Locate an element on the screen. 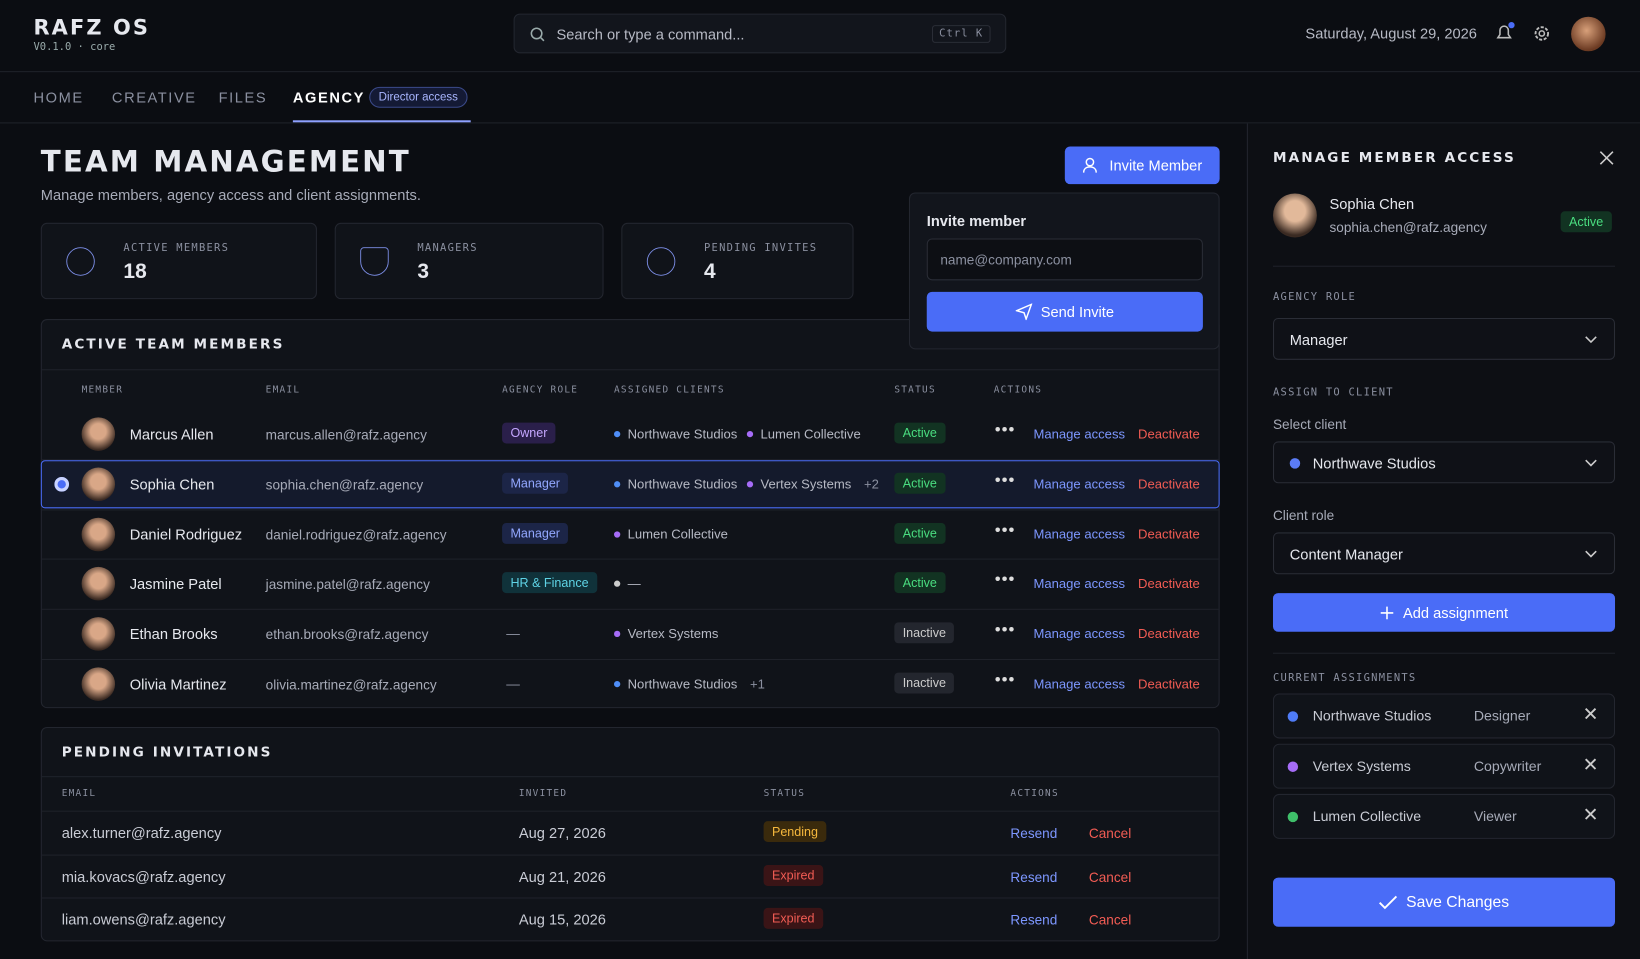  stat-icon is located at coordinates (80, 261).